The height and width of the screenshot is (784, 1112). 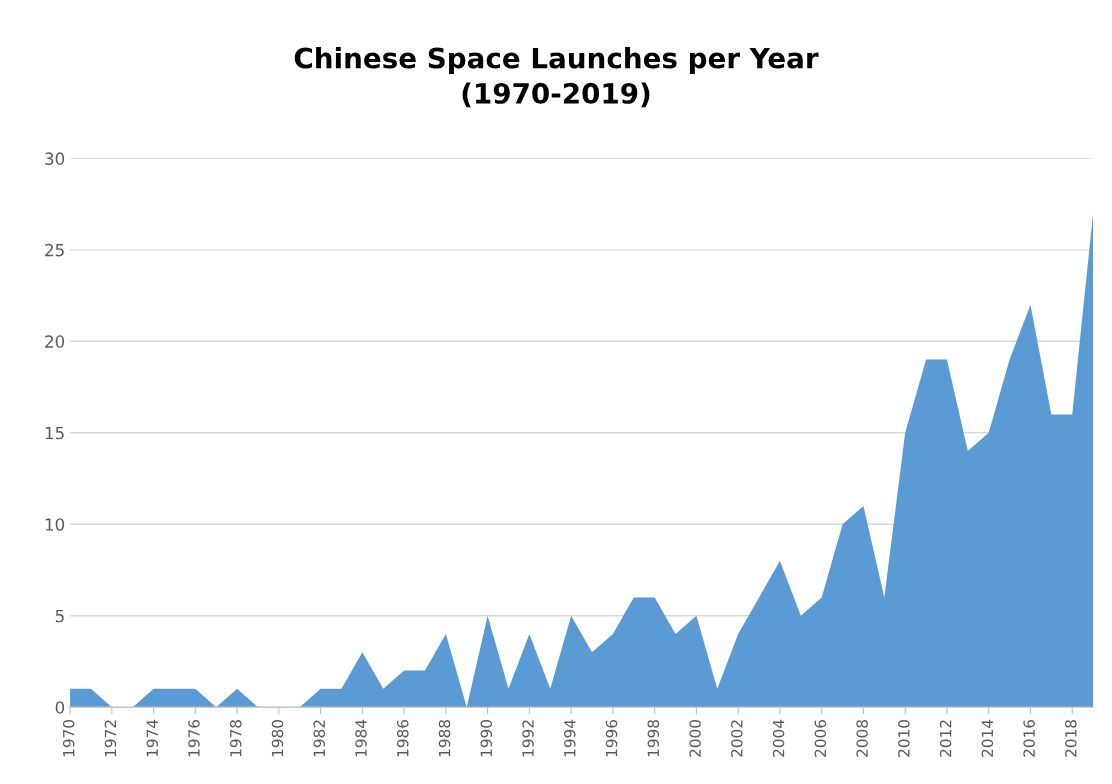 What do you see at coordinates (695, 738) in the screenshot?
I see `x-tick-label: 2000` at bounding box center [695, 738].